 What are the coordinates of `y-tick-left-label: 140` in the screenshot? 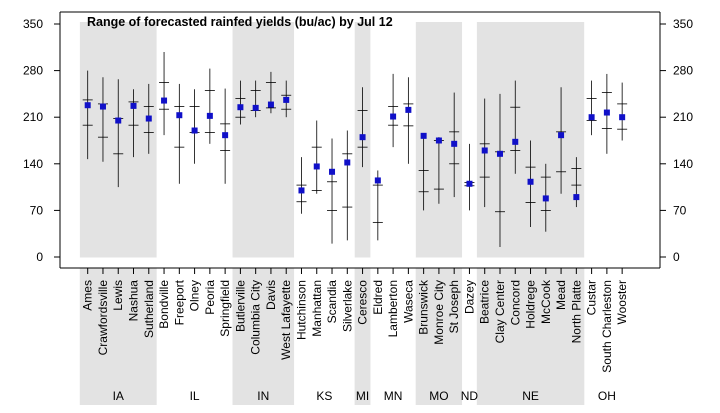 It's located at (33, 164).